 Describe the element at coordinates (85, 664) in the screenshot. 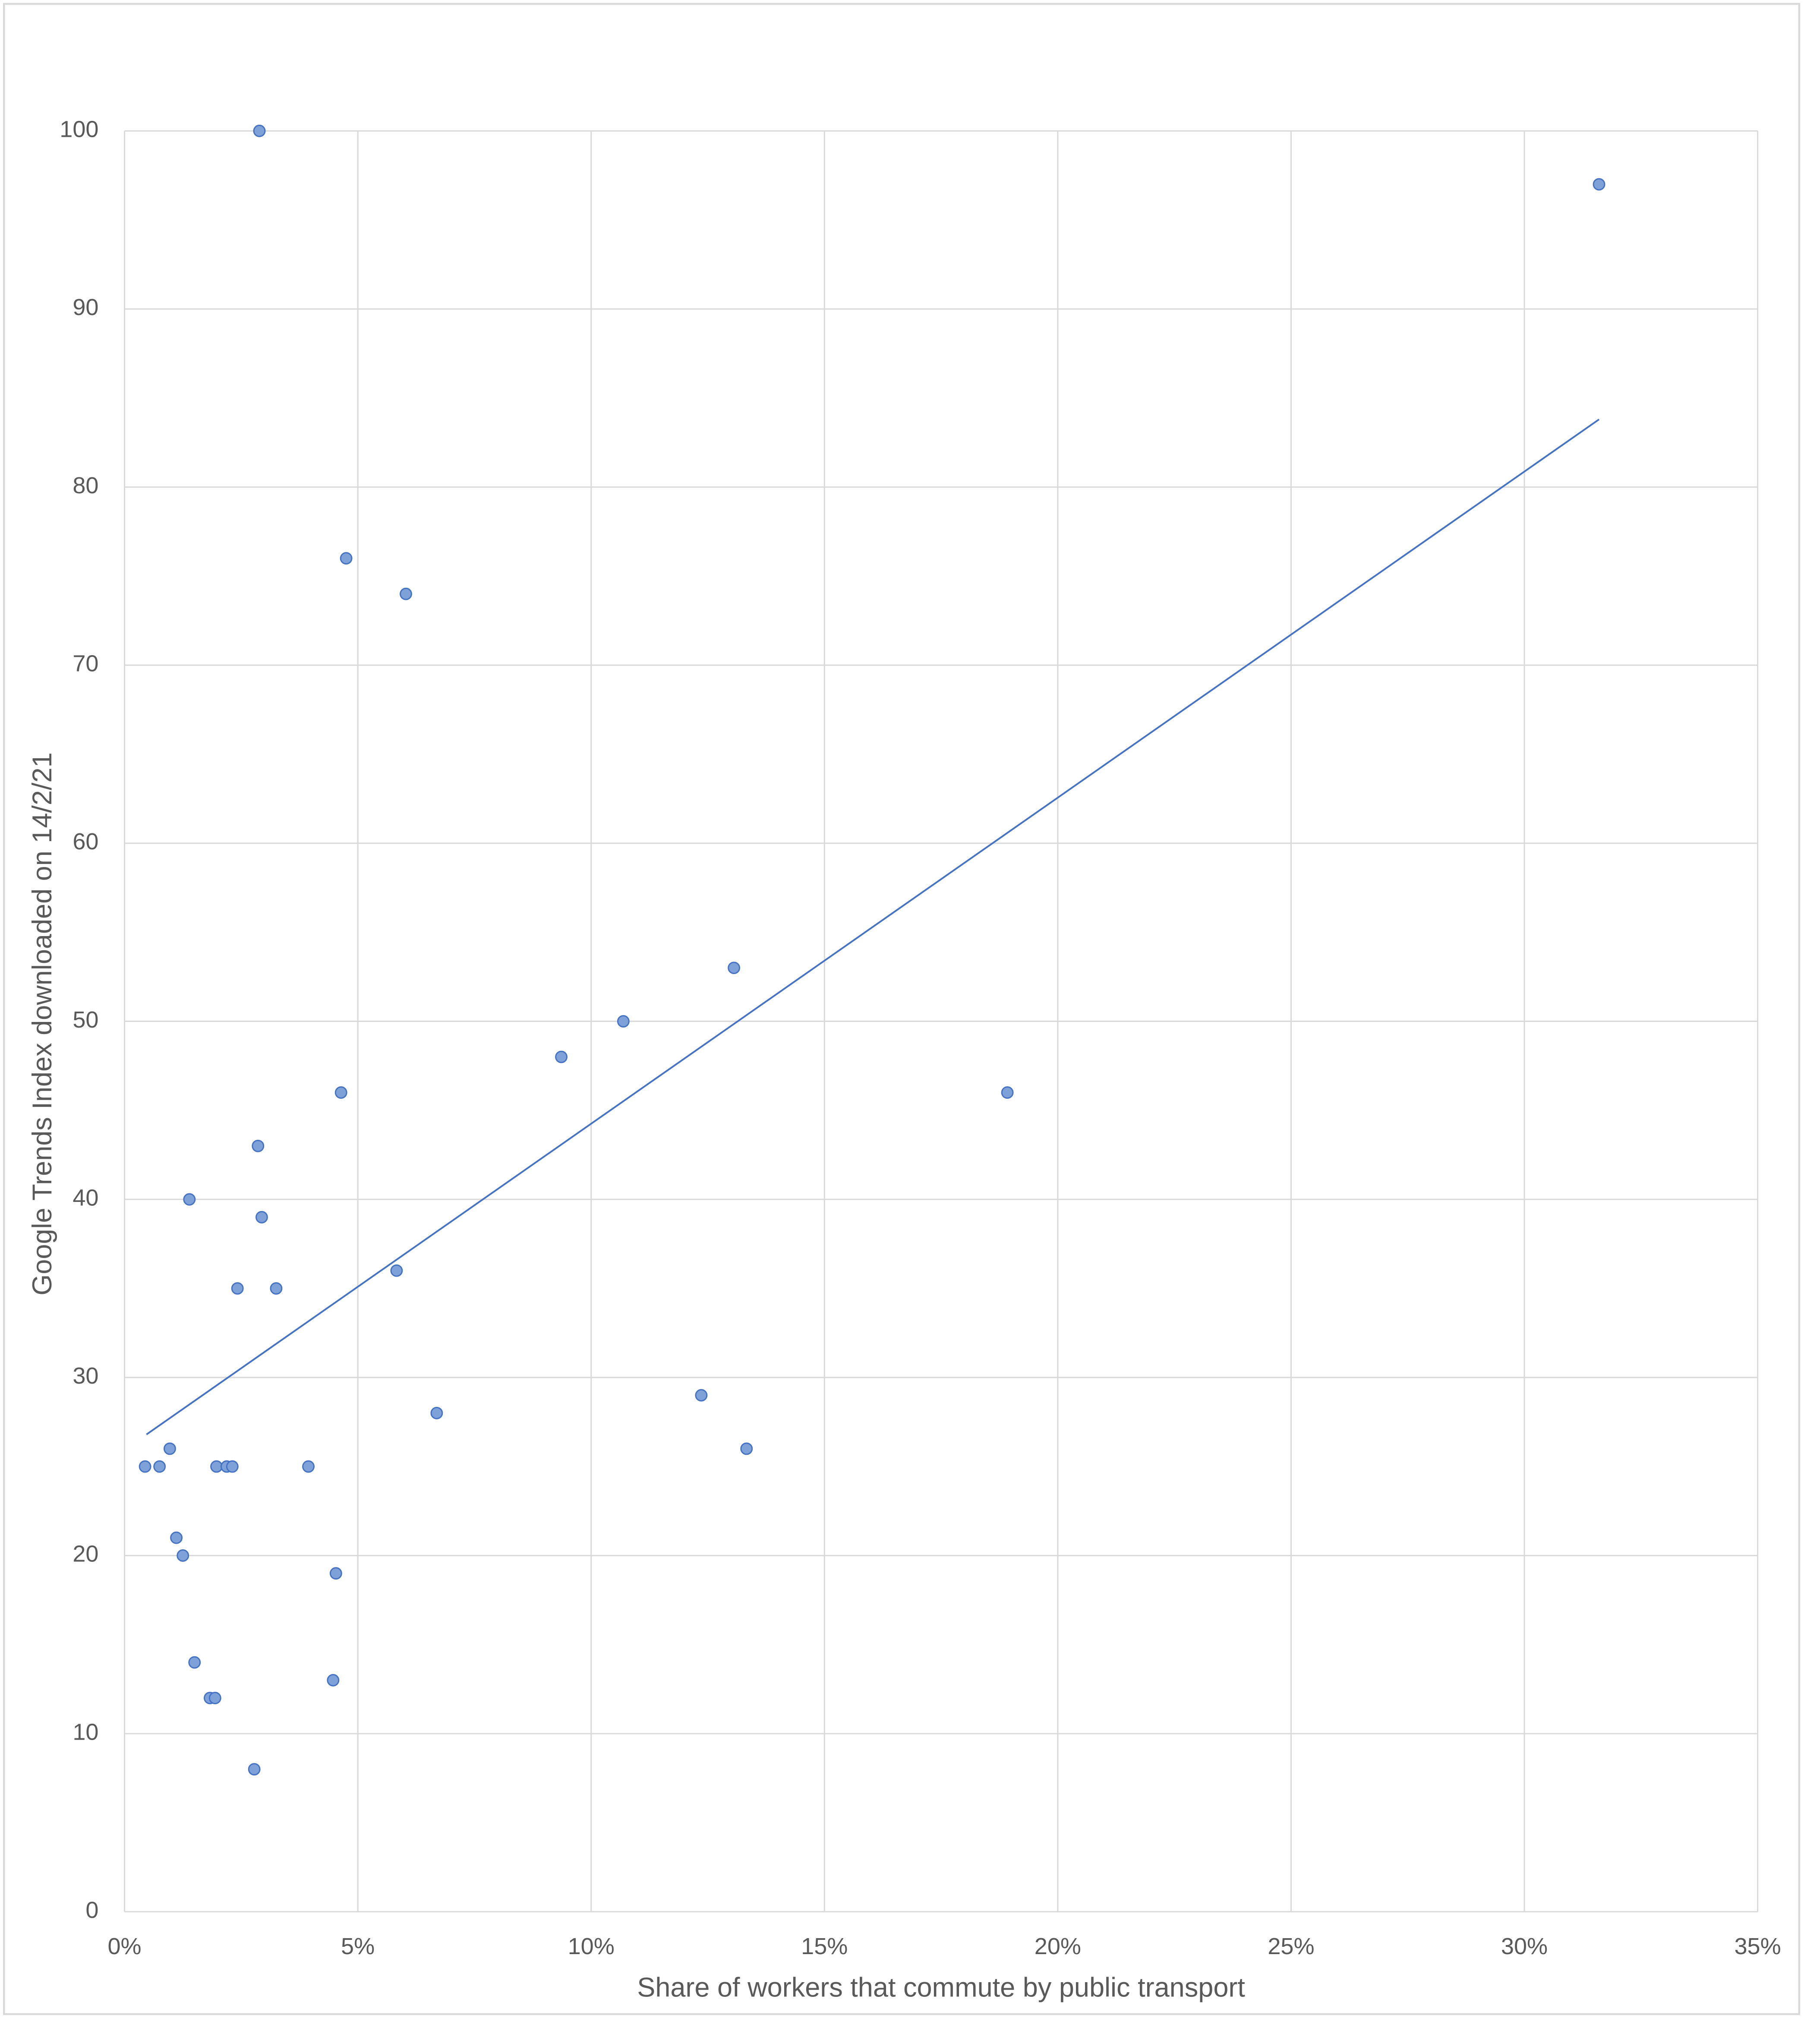

I see `y-tick-label: 70` at that location.